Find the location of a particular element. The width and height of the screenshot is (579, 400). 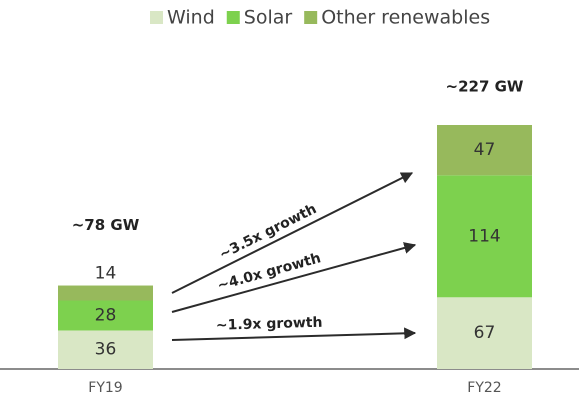

value-label: 28 is located at coordinates (106, 315).